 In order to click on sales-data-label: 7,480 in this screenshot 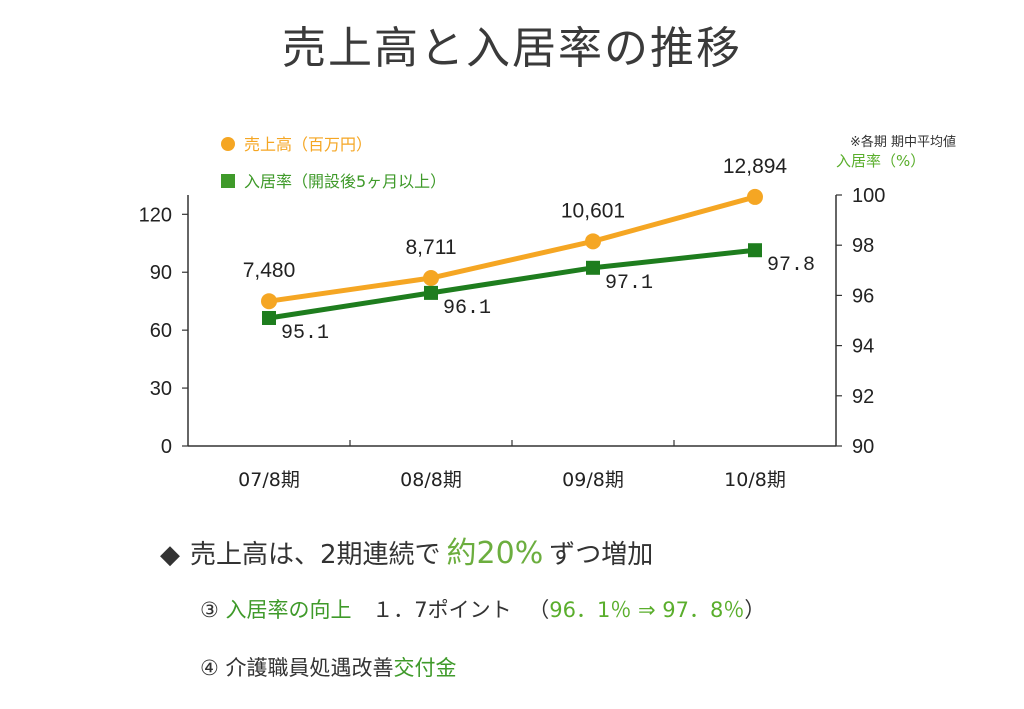, I will do `click(269, 270)`.